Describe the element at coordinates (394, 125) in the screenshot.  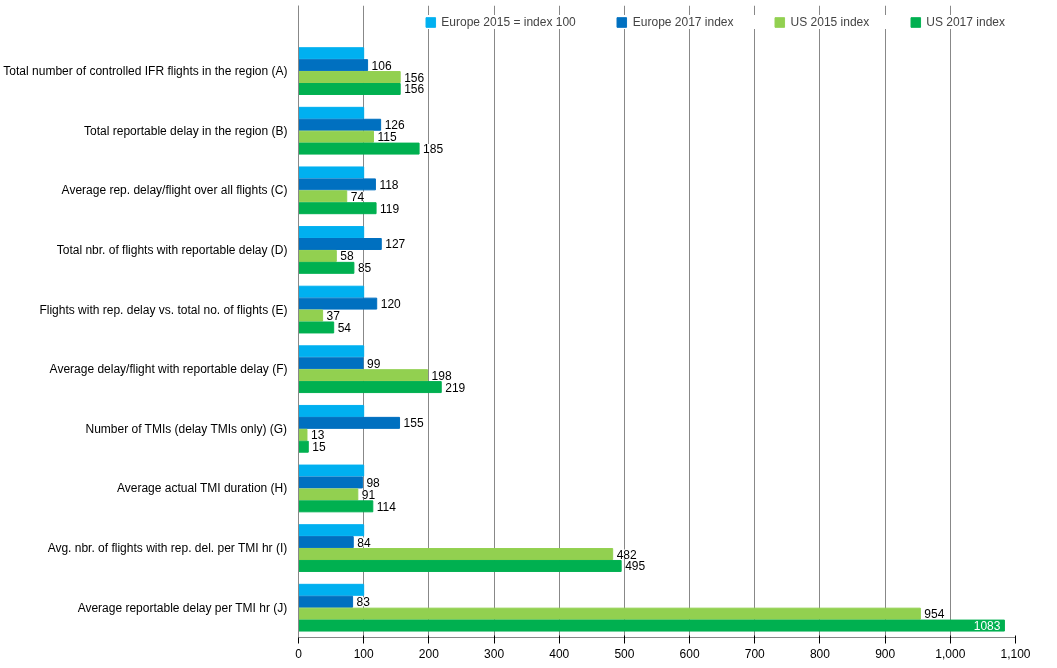
I see `data-label: 126` at that location.